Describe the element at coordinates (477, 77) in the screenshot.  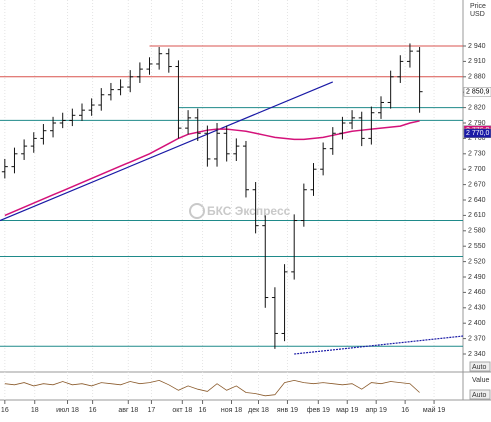
I see `y-tick-label: 2 880` at that location.